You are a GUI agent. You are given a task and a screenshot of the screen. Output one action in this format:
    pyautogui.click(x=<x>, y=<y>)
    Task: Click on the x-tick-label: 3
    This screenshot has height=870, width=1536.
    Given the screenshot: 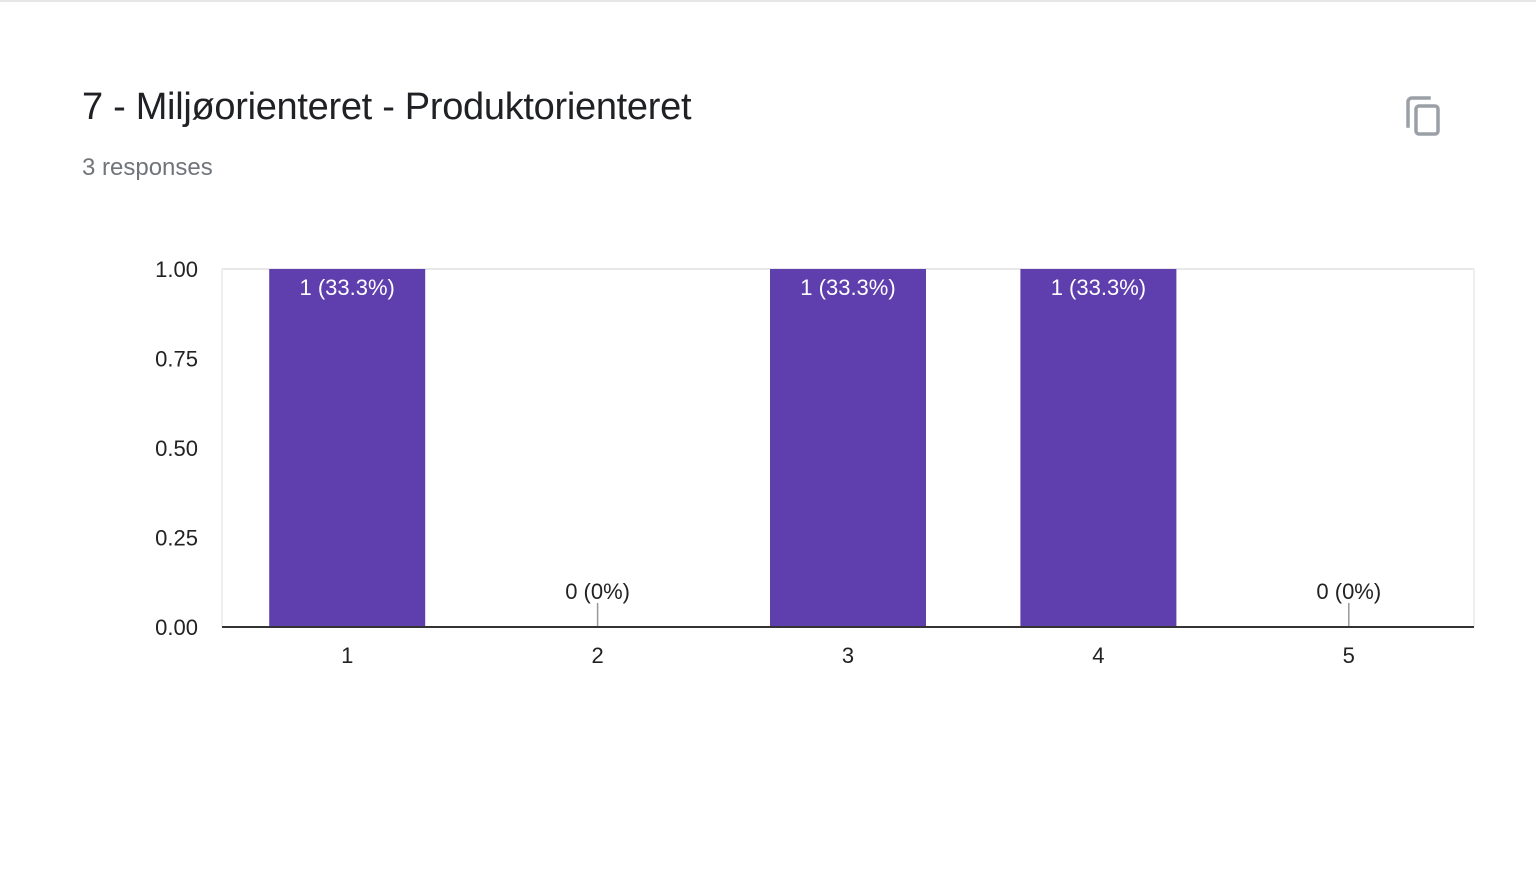 What is the action you would take?
    pyautogui.click(x=848, y=655)
    